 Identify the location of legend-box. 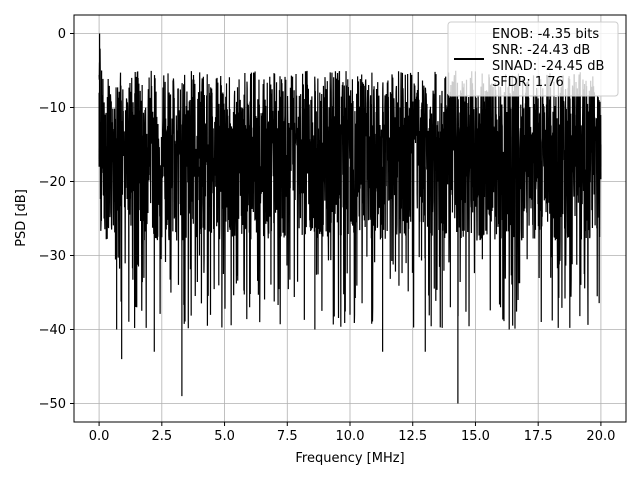
(533, 59).